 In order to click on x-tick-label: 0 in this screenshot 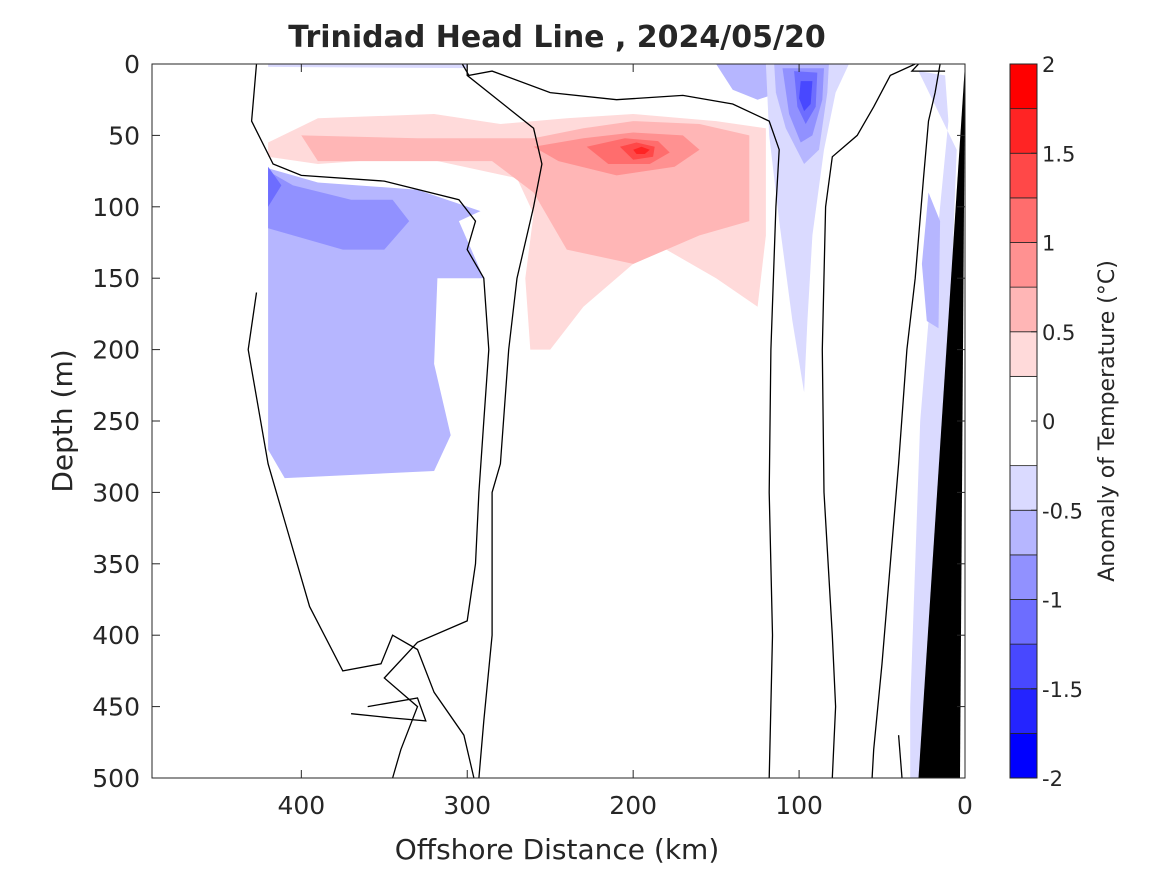, I will do `click(965, 805)`.